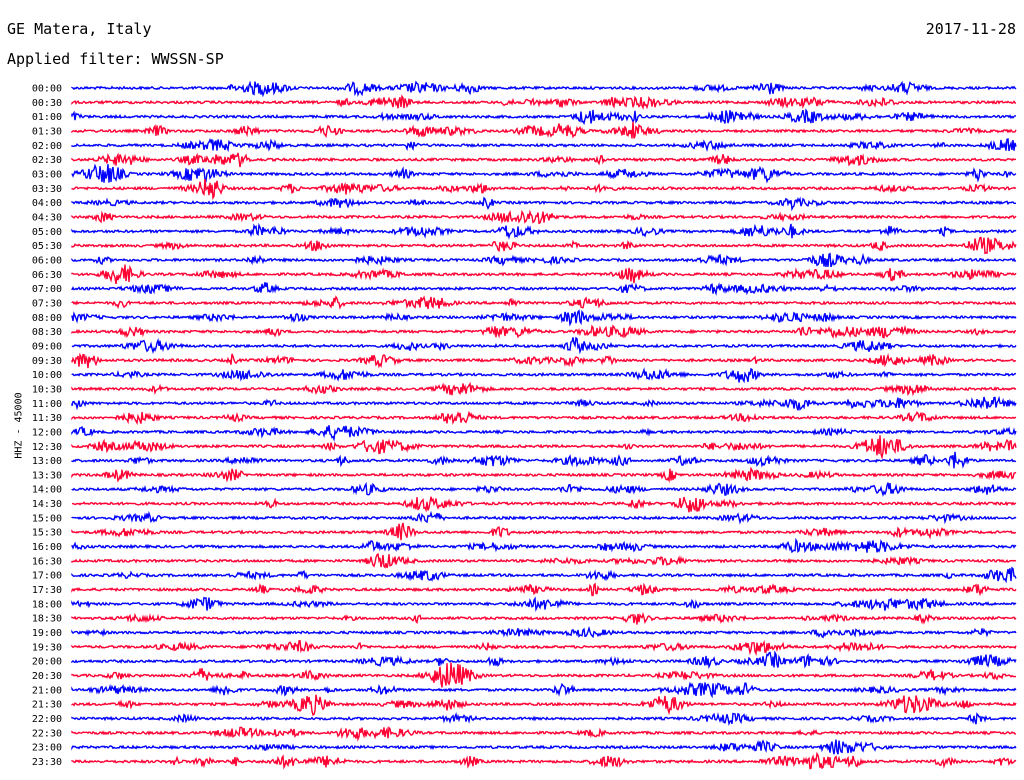 The height and width of the screenshot is (780, 1024). I want to click on row-label: 09:00, so click(47, 346).